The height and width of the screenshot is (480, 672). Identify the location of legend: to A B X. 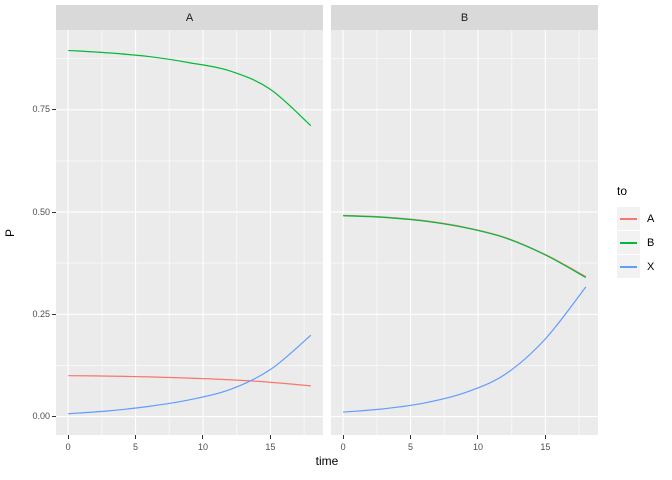
(635, 231).